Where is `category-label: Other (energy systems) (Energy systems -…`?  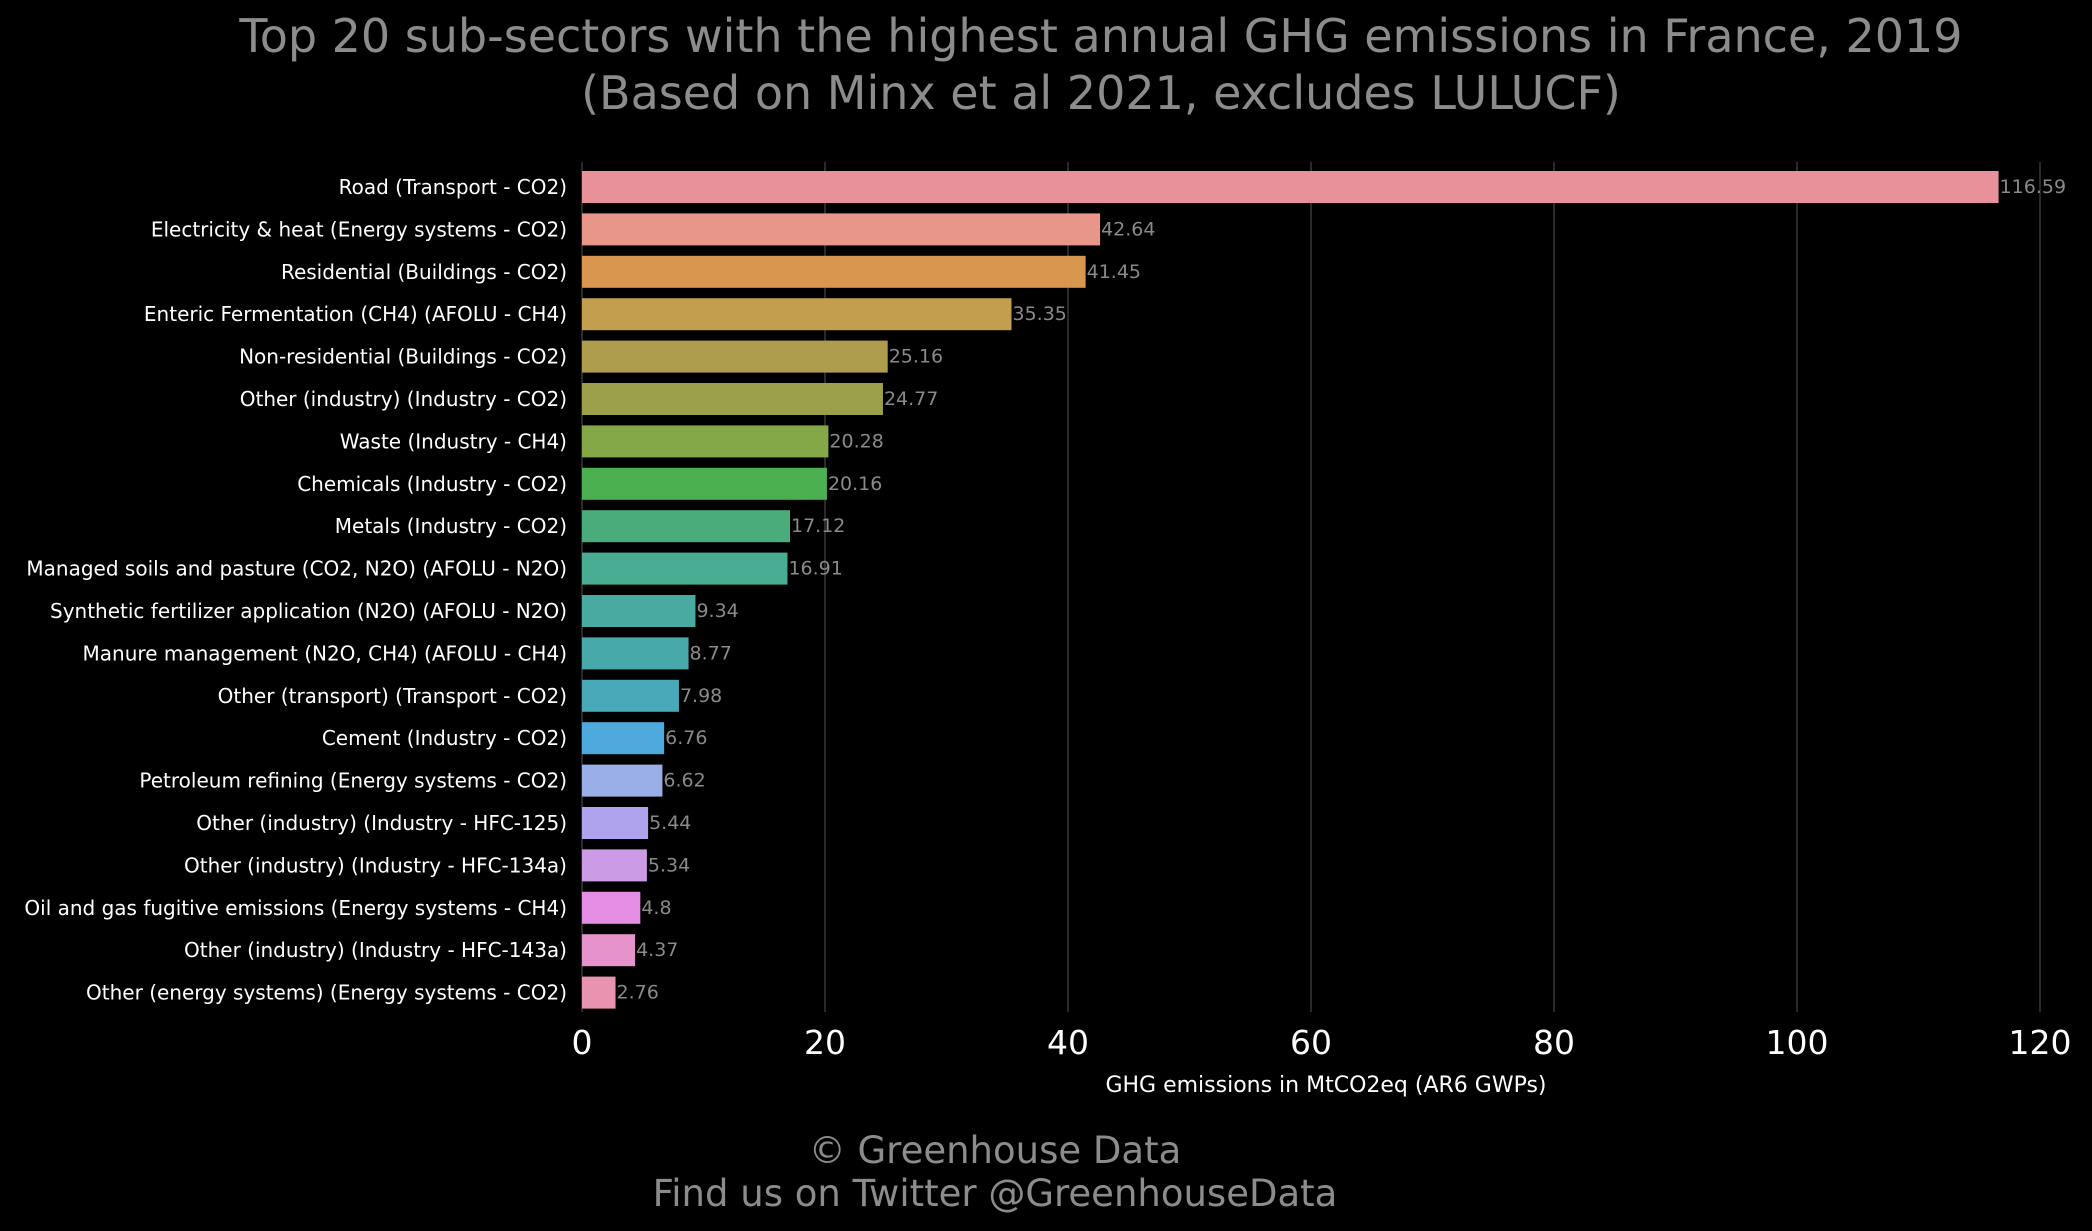 category-label: Other (energy systems) (Energy systems -… is located at coordinates (326, 993).